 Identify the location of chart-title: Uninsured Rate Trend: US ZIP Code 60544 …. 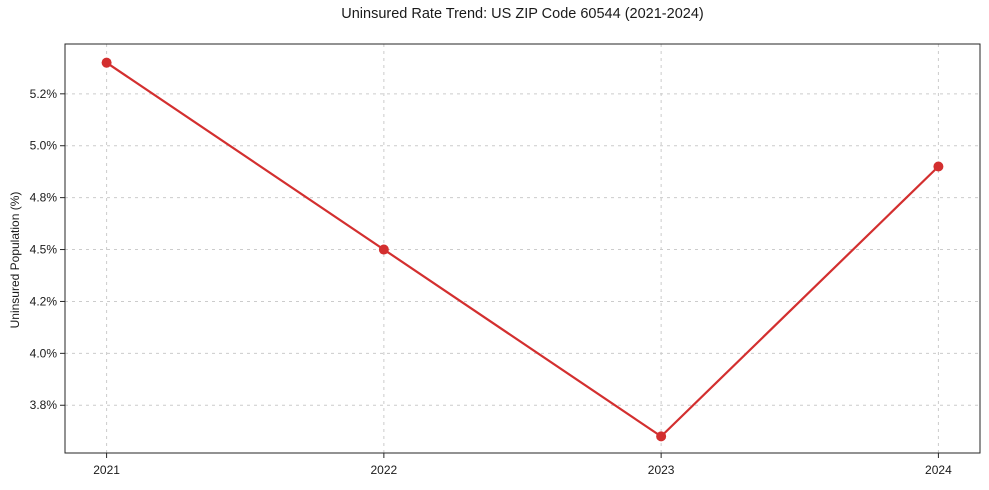
(522, 14).